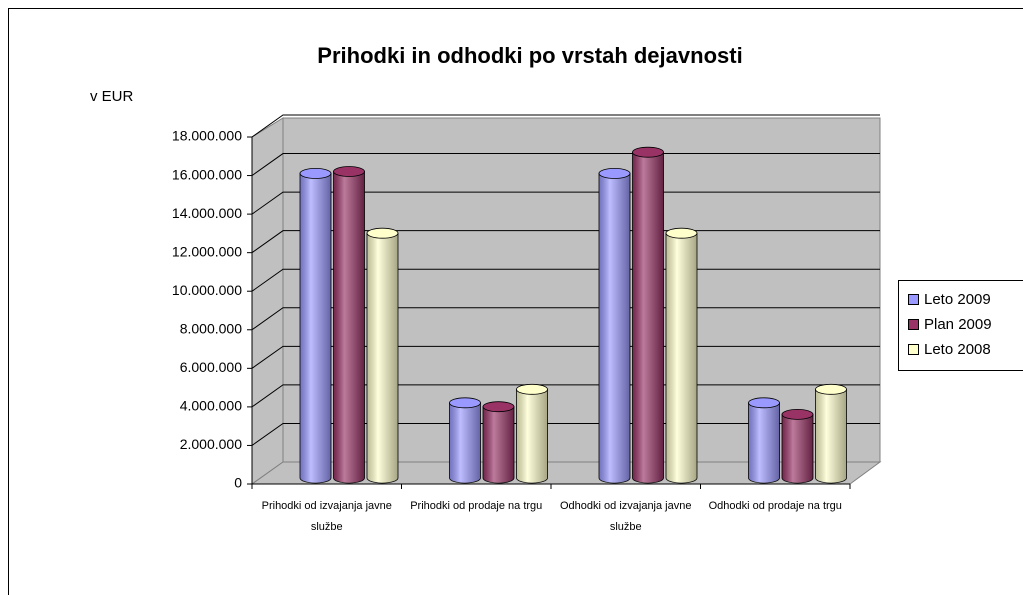  I want to click on y-tick-label: 12.000.000, so click(207, 251).